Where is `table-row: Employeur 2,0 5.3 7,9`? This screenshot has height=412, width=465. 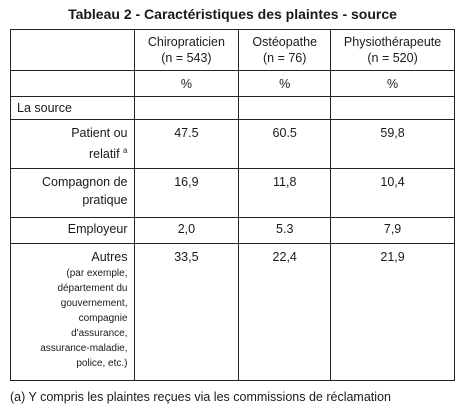
table-row: Employeur 2,0 5.3 7,9 is located at coordinates (232, 230).